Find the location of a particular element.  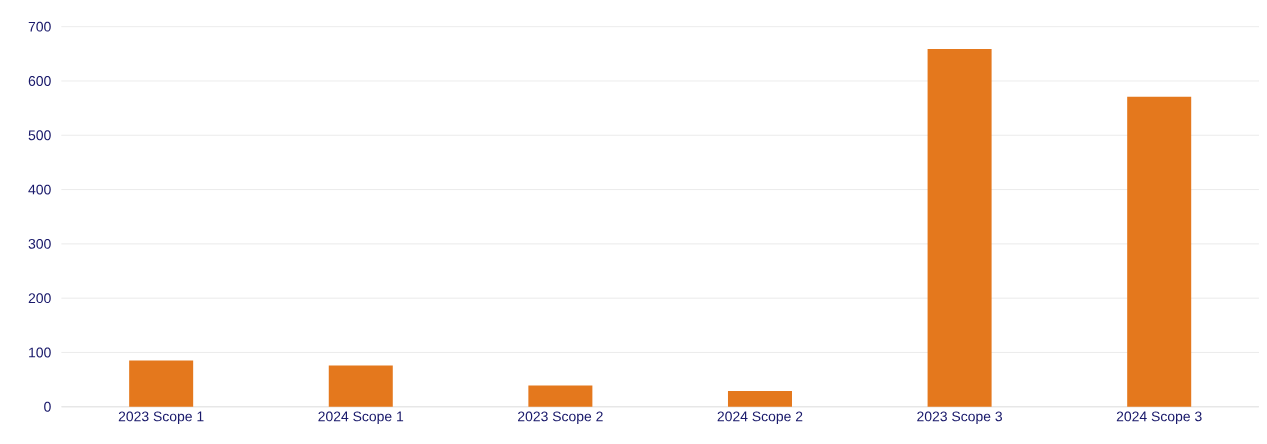

x-tick-label: 2024 Scope 1 is located at coordinates (361, 418).